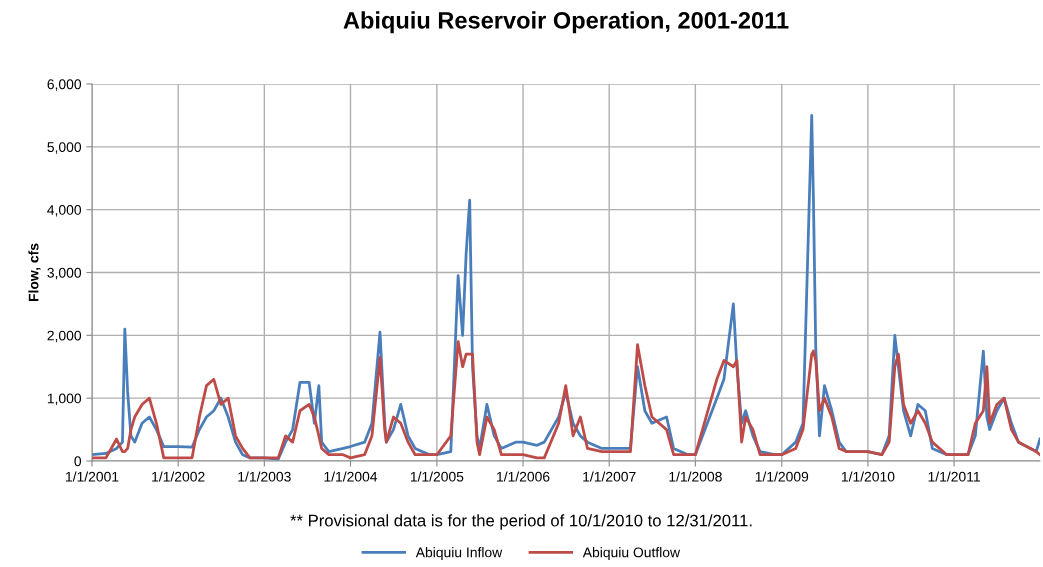  I want to click on x-tick-label: 1/1/2010, so click(868, 476).